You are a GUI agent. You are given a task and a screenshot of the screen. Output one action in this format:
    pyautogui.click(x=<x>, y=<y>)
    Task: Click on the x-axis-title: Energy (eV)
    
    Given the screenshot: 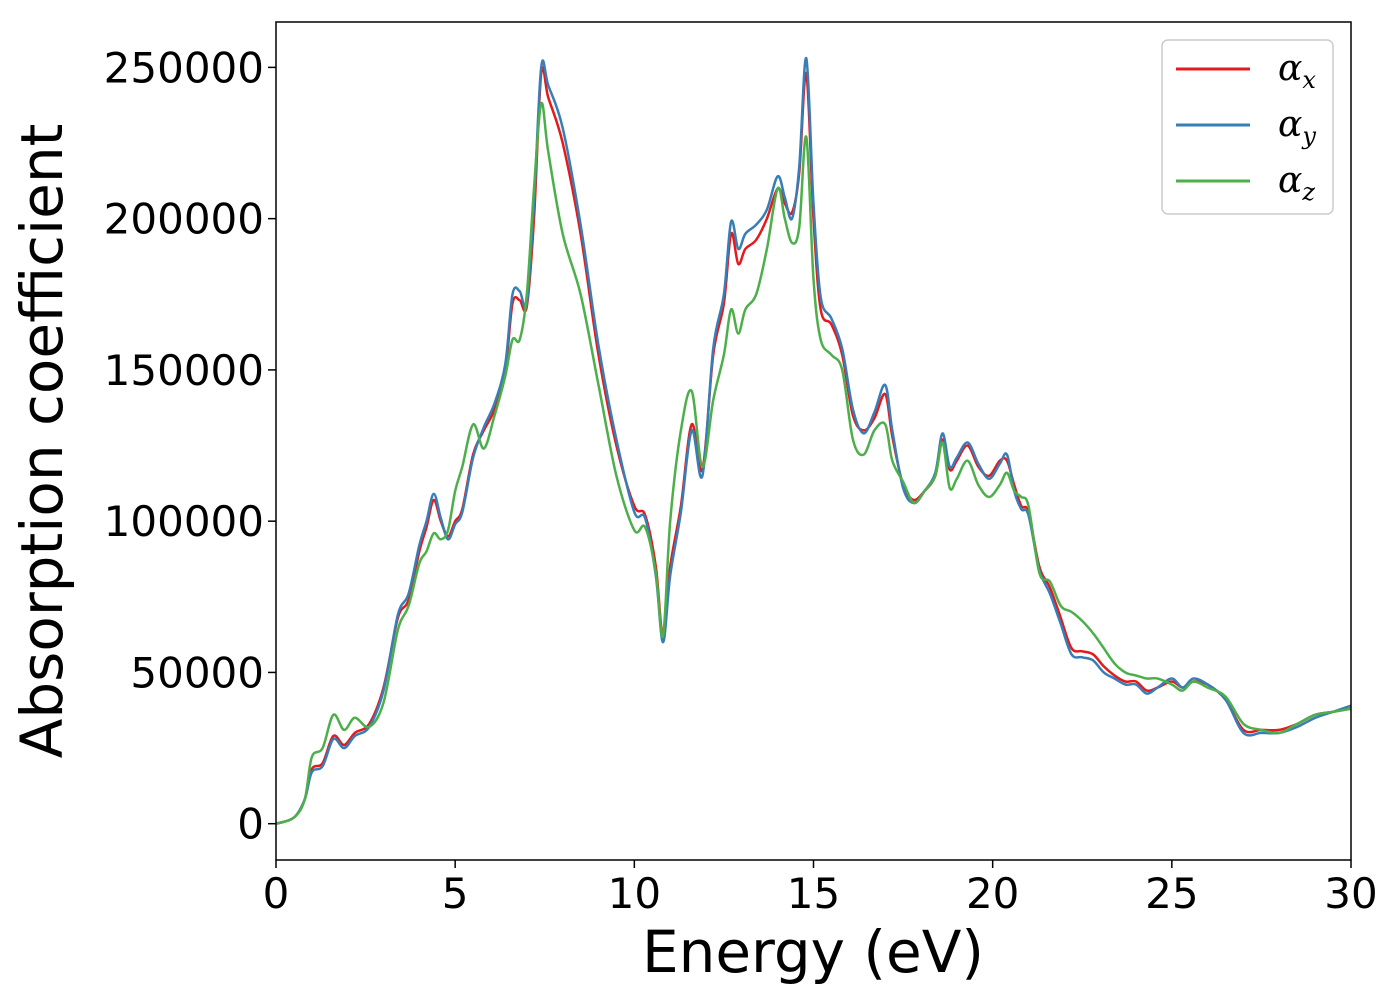 What is the action you would take?
    pyautogui.click(x=813, y=952)
    